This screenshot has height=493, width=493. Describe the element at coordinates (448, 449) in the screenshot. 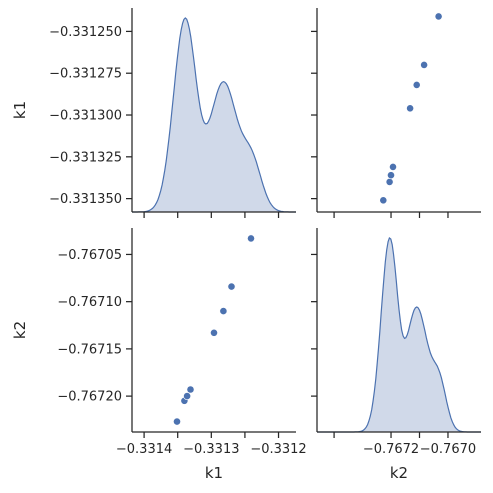

I see `x-tick-label: −0.7670` at that location.